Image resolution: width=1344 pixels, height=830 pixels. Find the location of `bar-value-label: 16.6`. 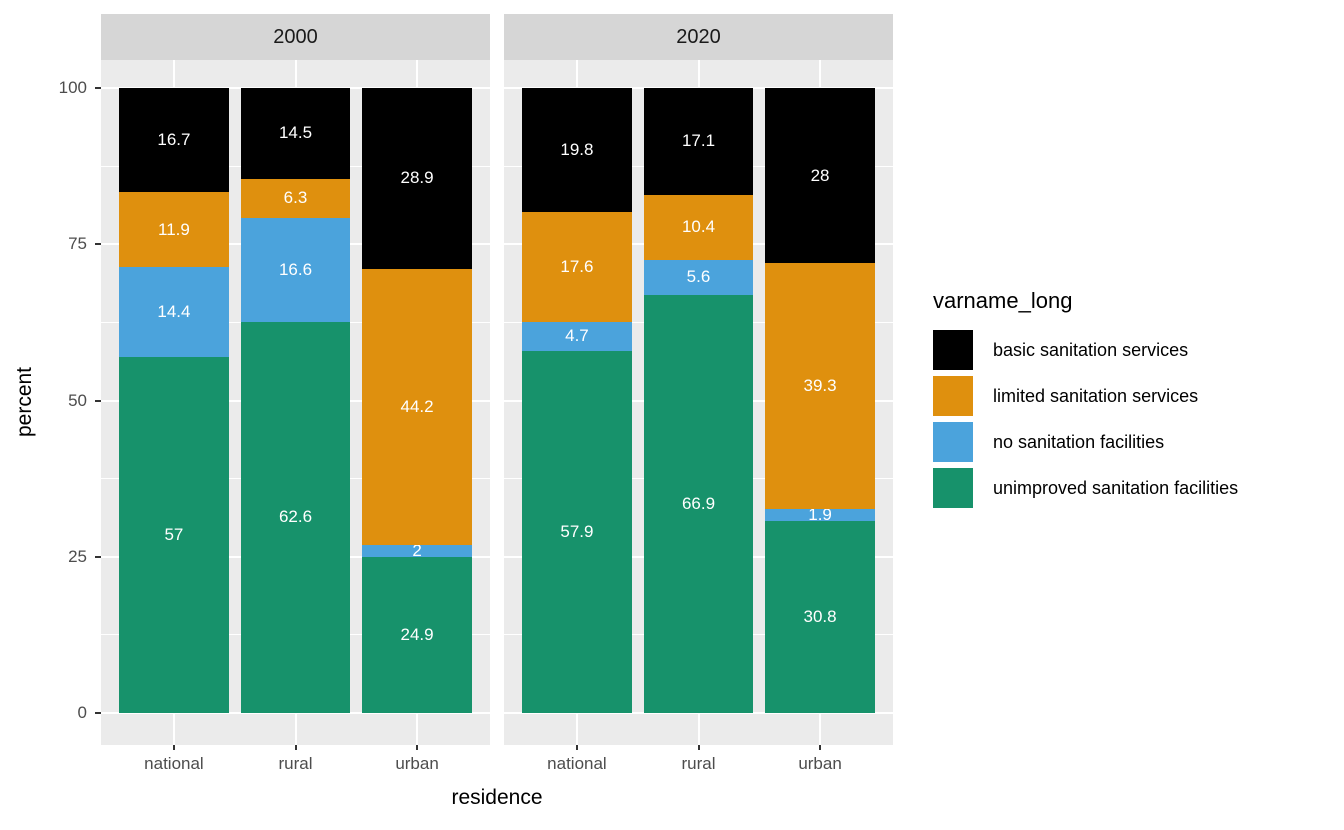

bar-value-label: 16.6 is located at coordinates (295, 269).